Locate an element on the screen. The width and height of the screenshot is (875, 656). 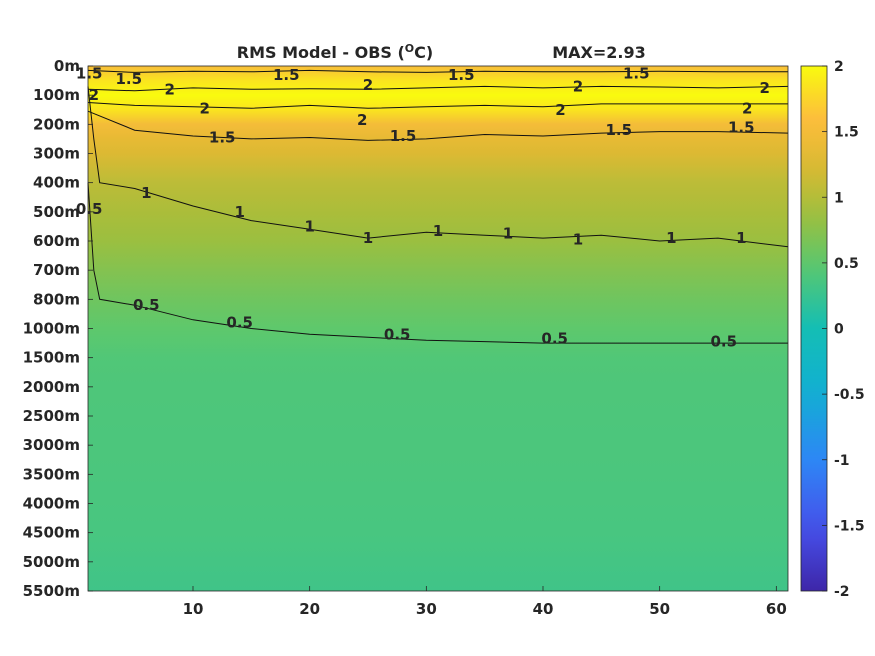
colorbar-tick-label: -1.5 is located at coordinates (849, 526).